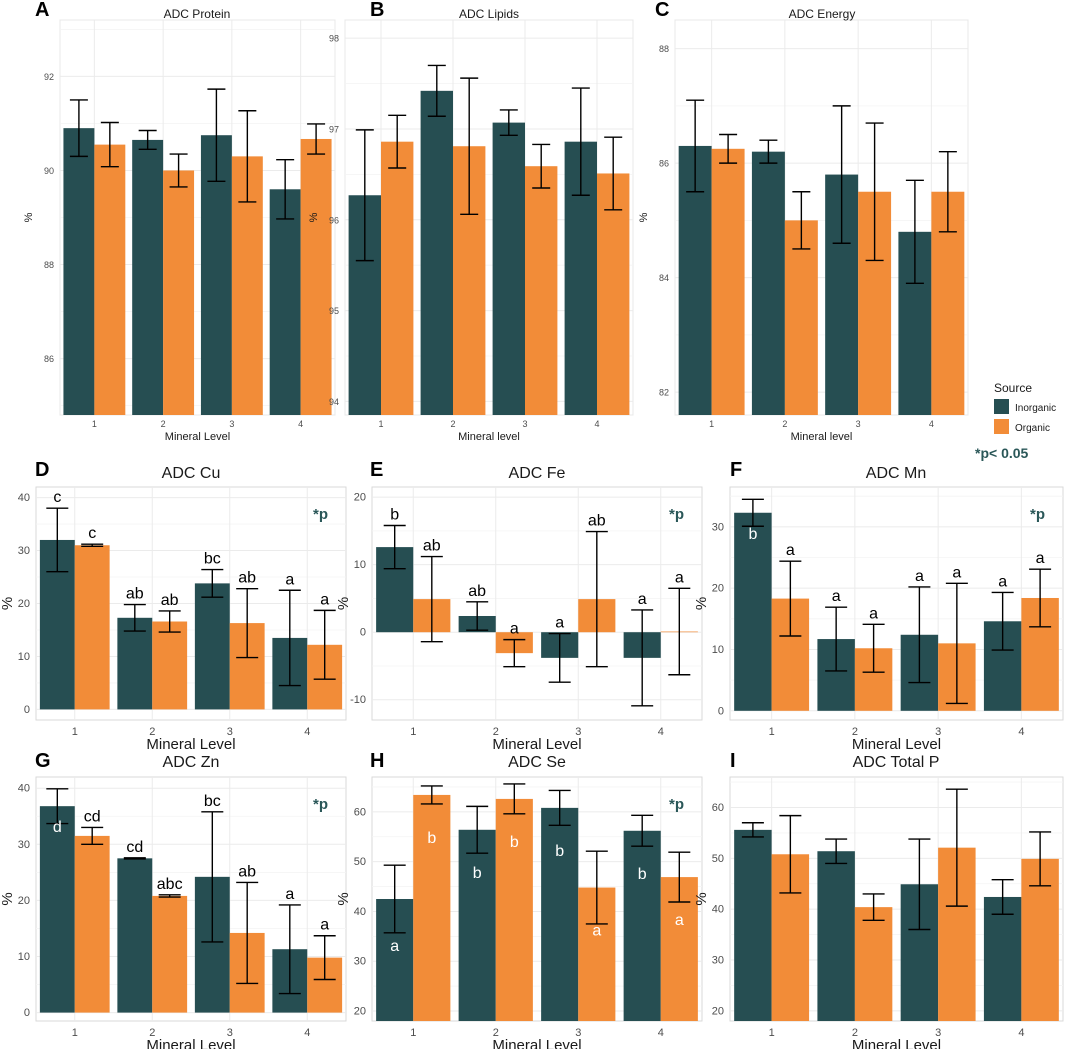 This screenshot has height=1049, width=1065. What do you see at coordinates (49, 265) in the screenshot?
I see `y-tick-label: 88` at bounding box center [49, 265].